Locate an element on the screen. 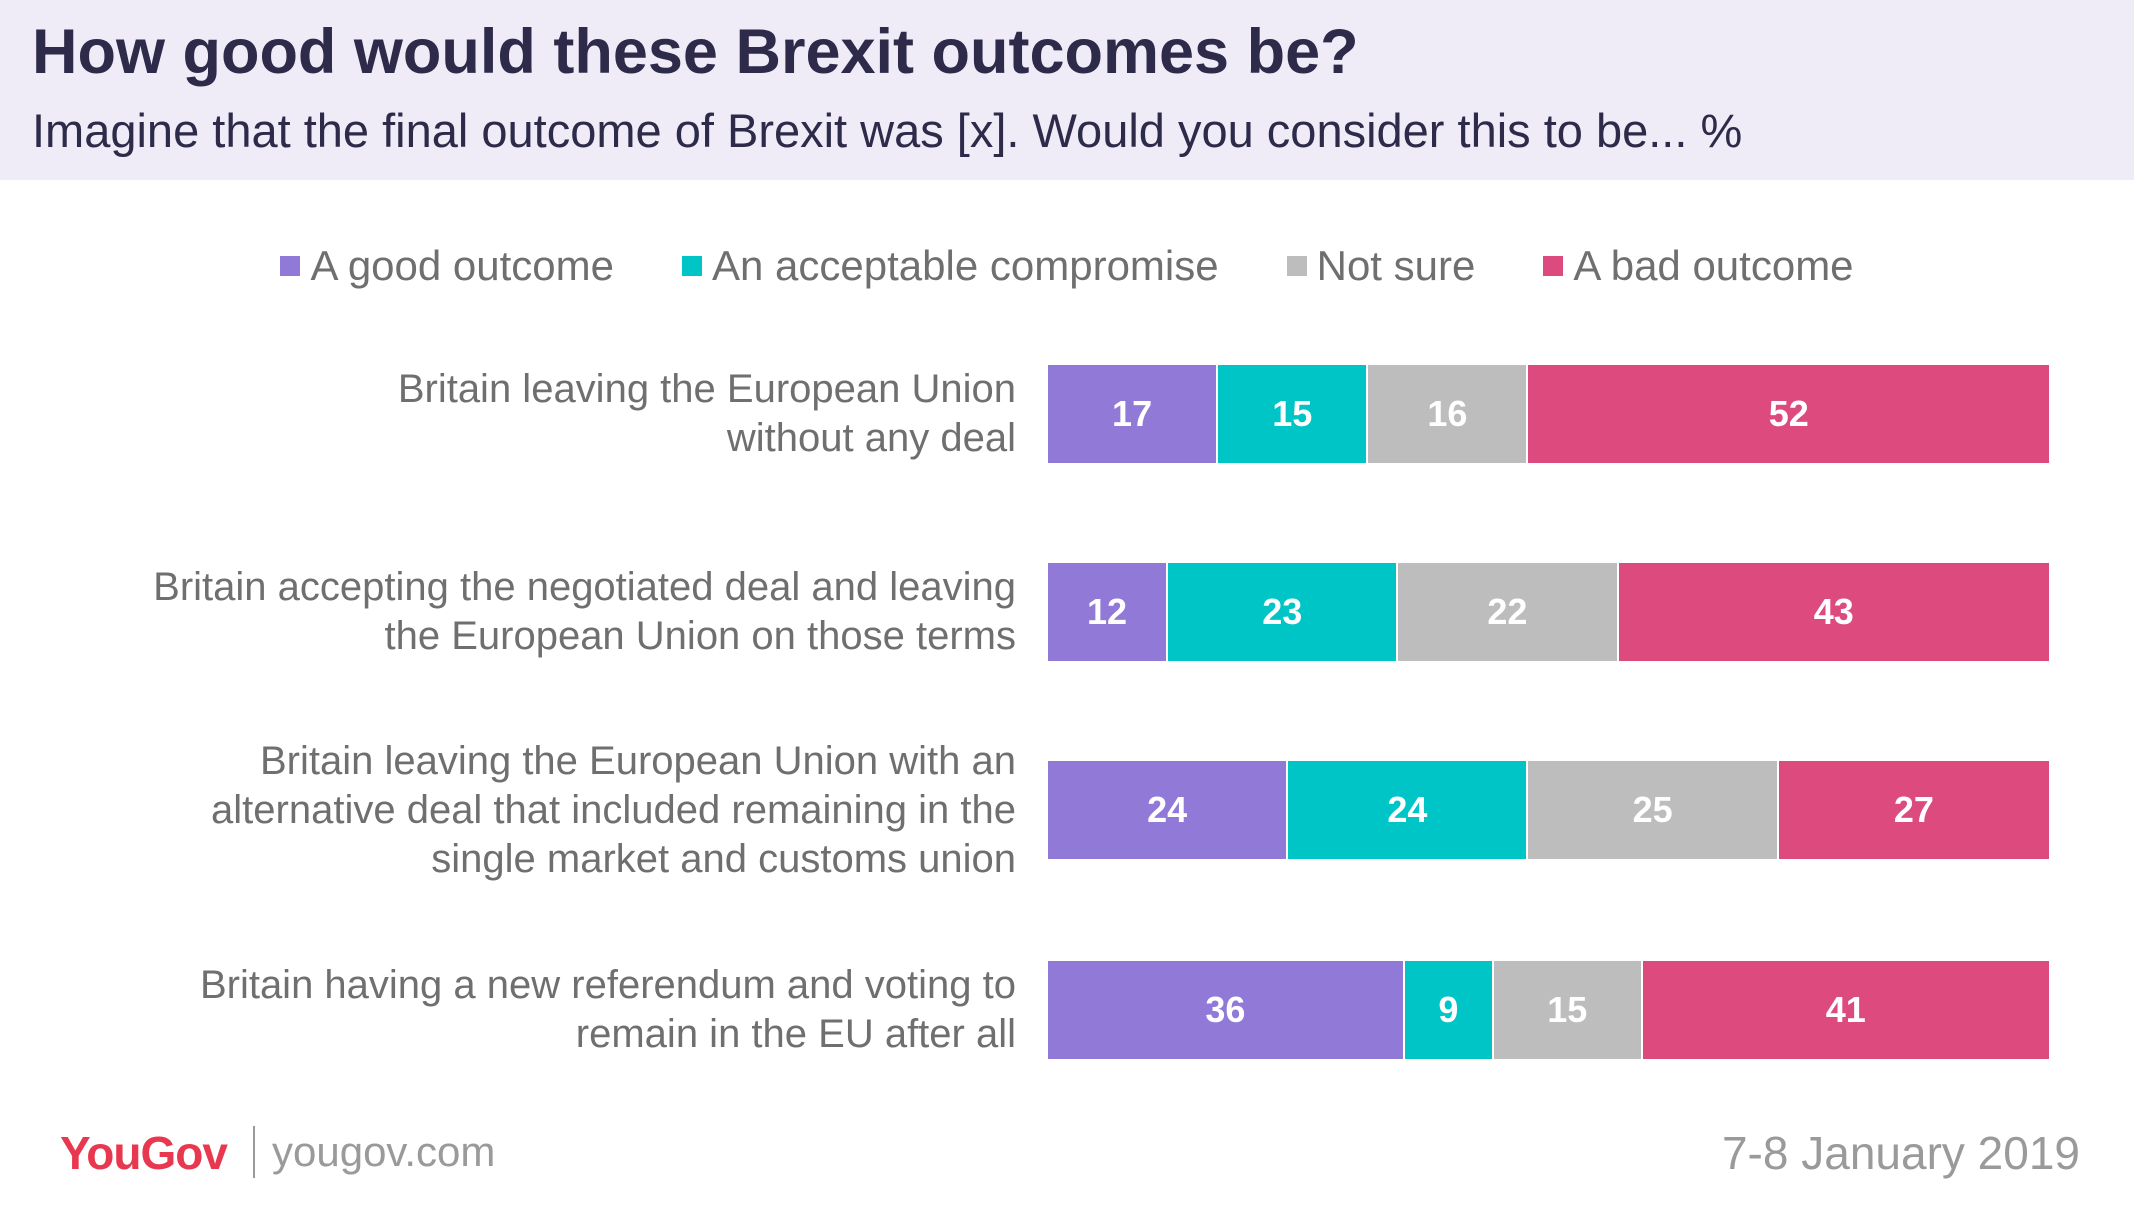  data-label: 52 is located at coordinates (1788, 413).